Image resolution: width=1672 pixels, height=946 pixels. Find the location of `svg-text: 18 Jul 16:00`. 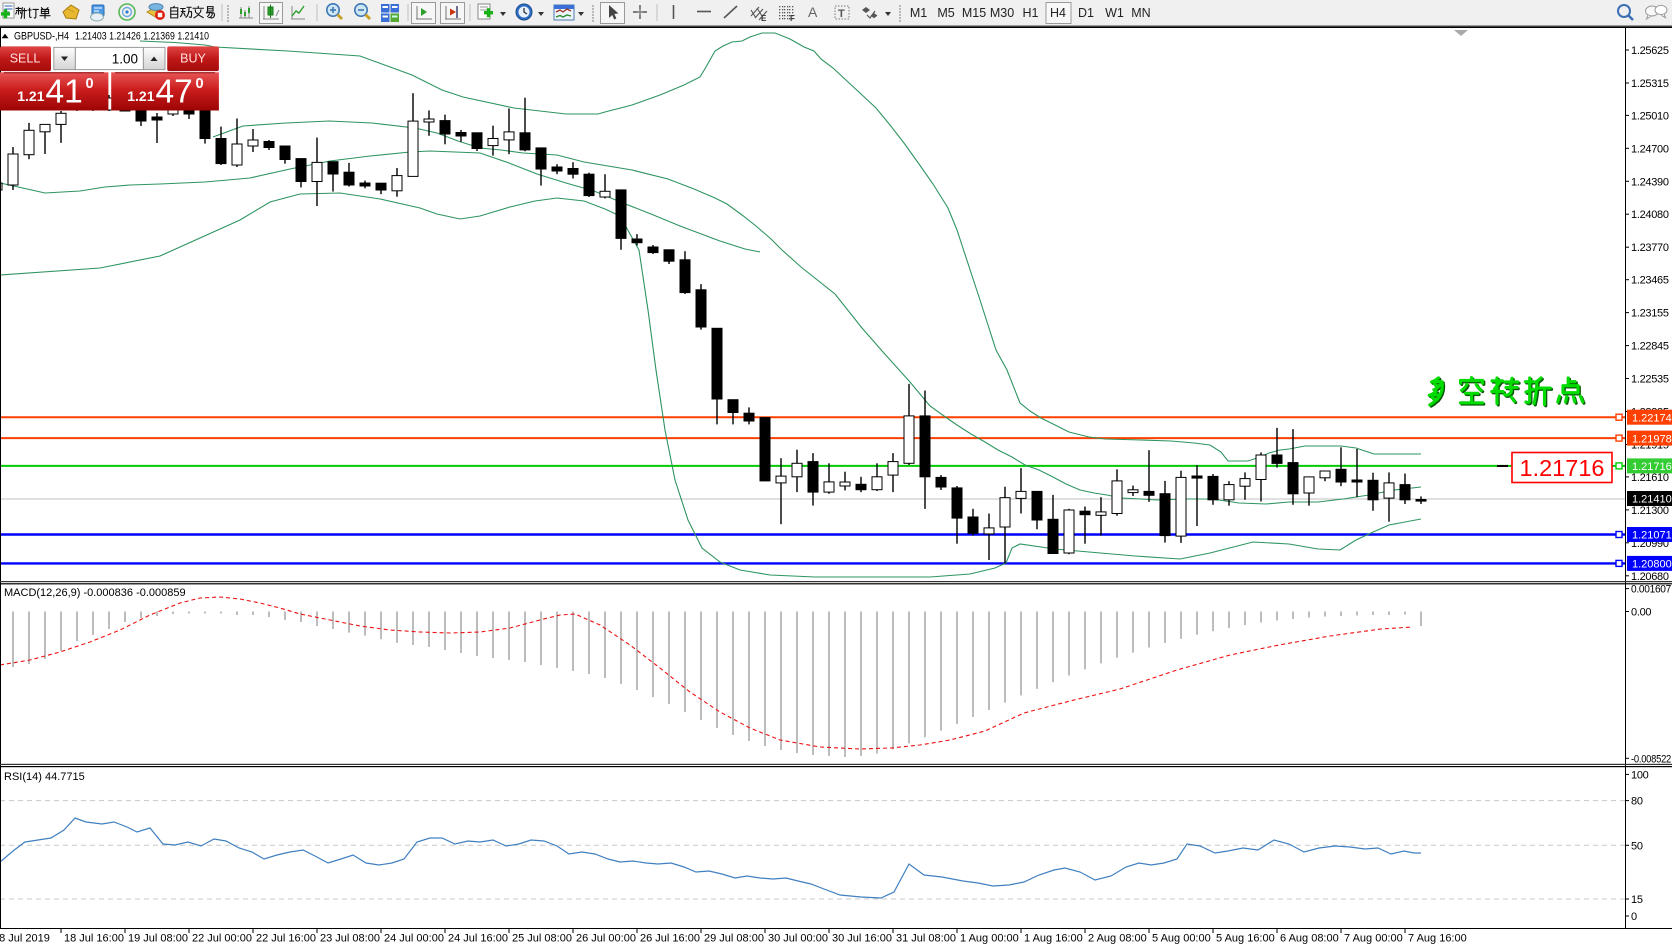

svg-text: 18 Jul 16:00 is located at coordinates (94, 939).